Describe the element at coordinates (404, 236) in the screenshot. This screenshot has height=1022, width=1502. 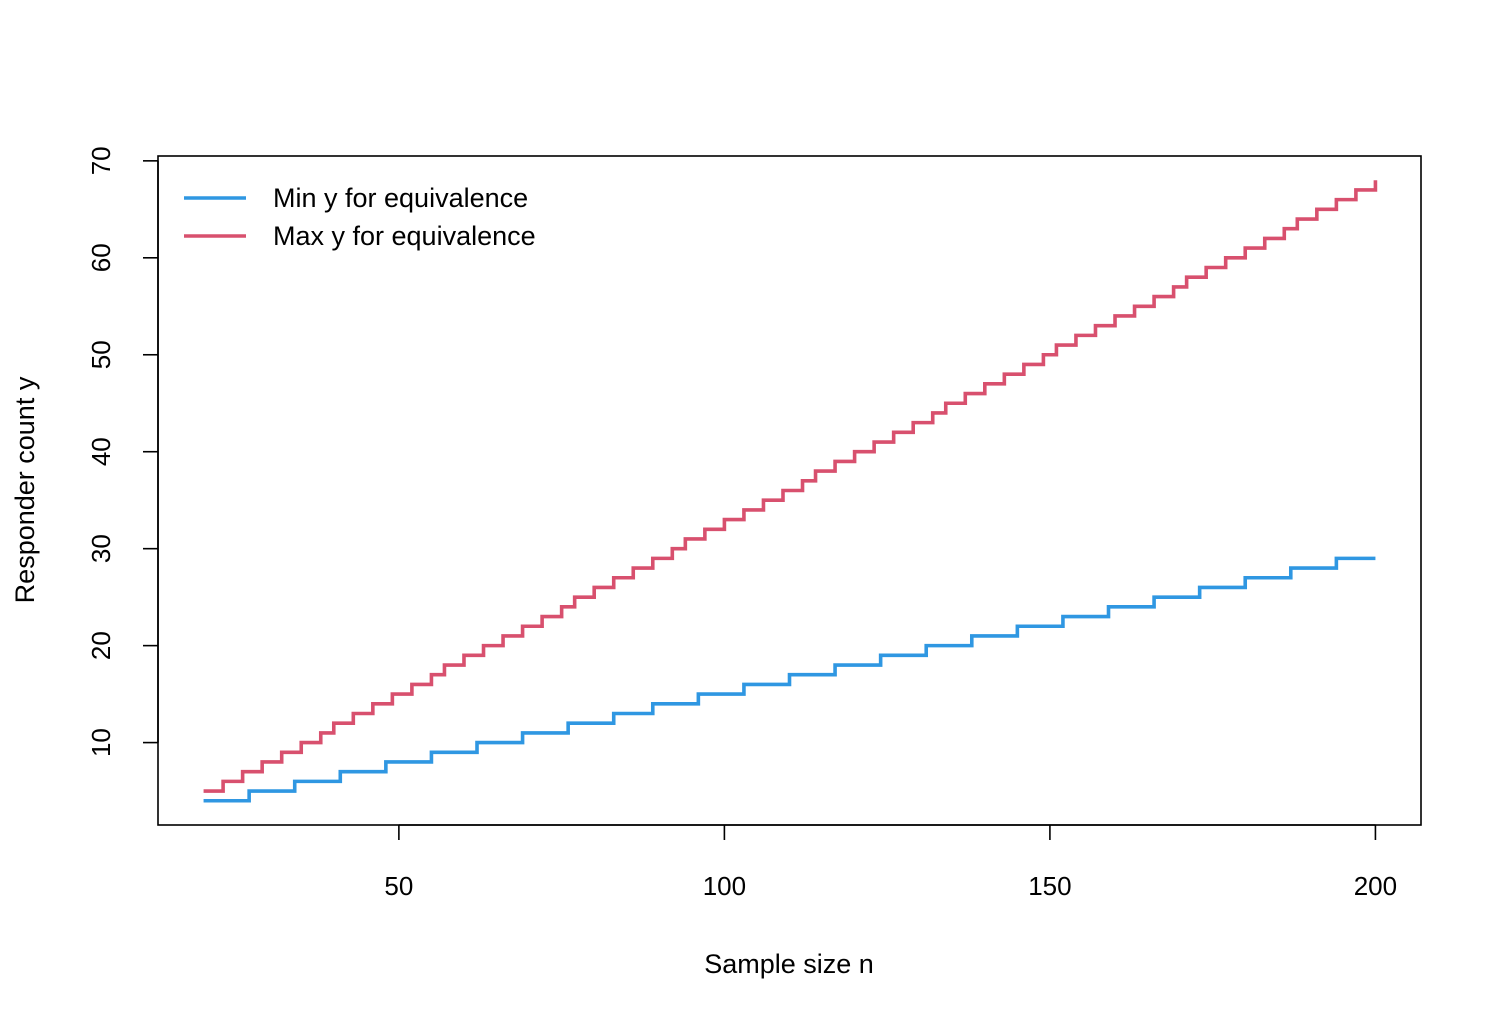
I see `legend-label: Max y for equivalence` at that location.